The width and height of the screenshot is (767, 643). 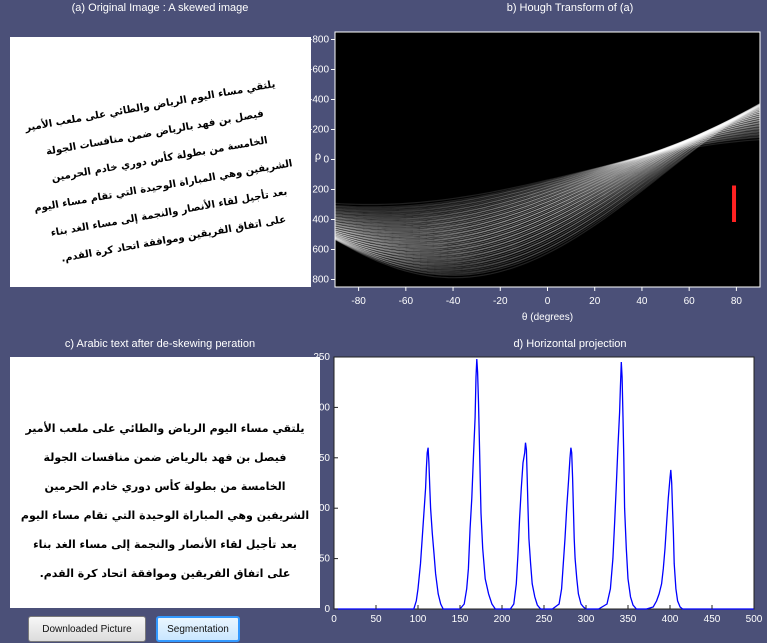 I want to click on hough-ytick-label: -400, so click(x=319, y=100).